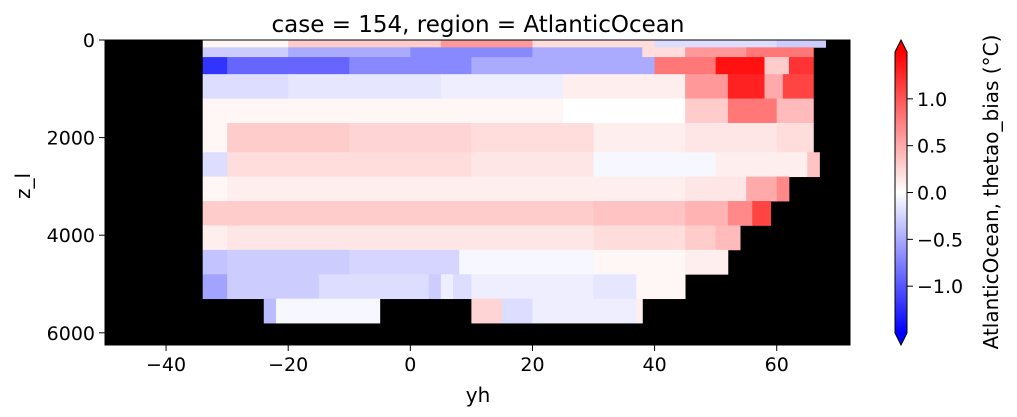 The height and width of the screenshot is (417, 1017). Describe the element at coordinates (71, 236) in the screenshot. I see `y-tick-label: 4000` at that location.